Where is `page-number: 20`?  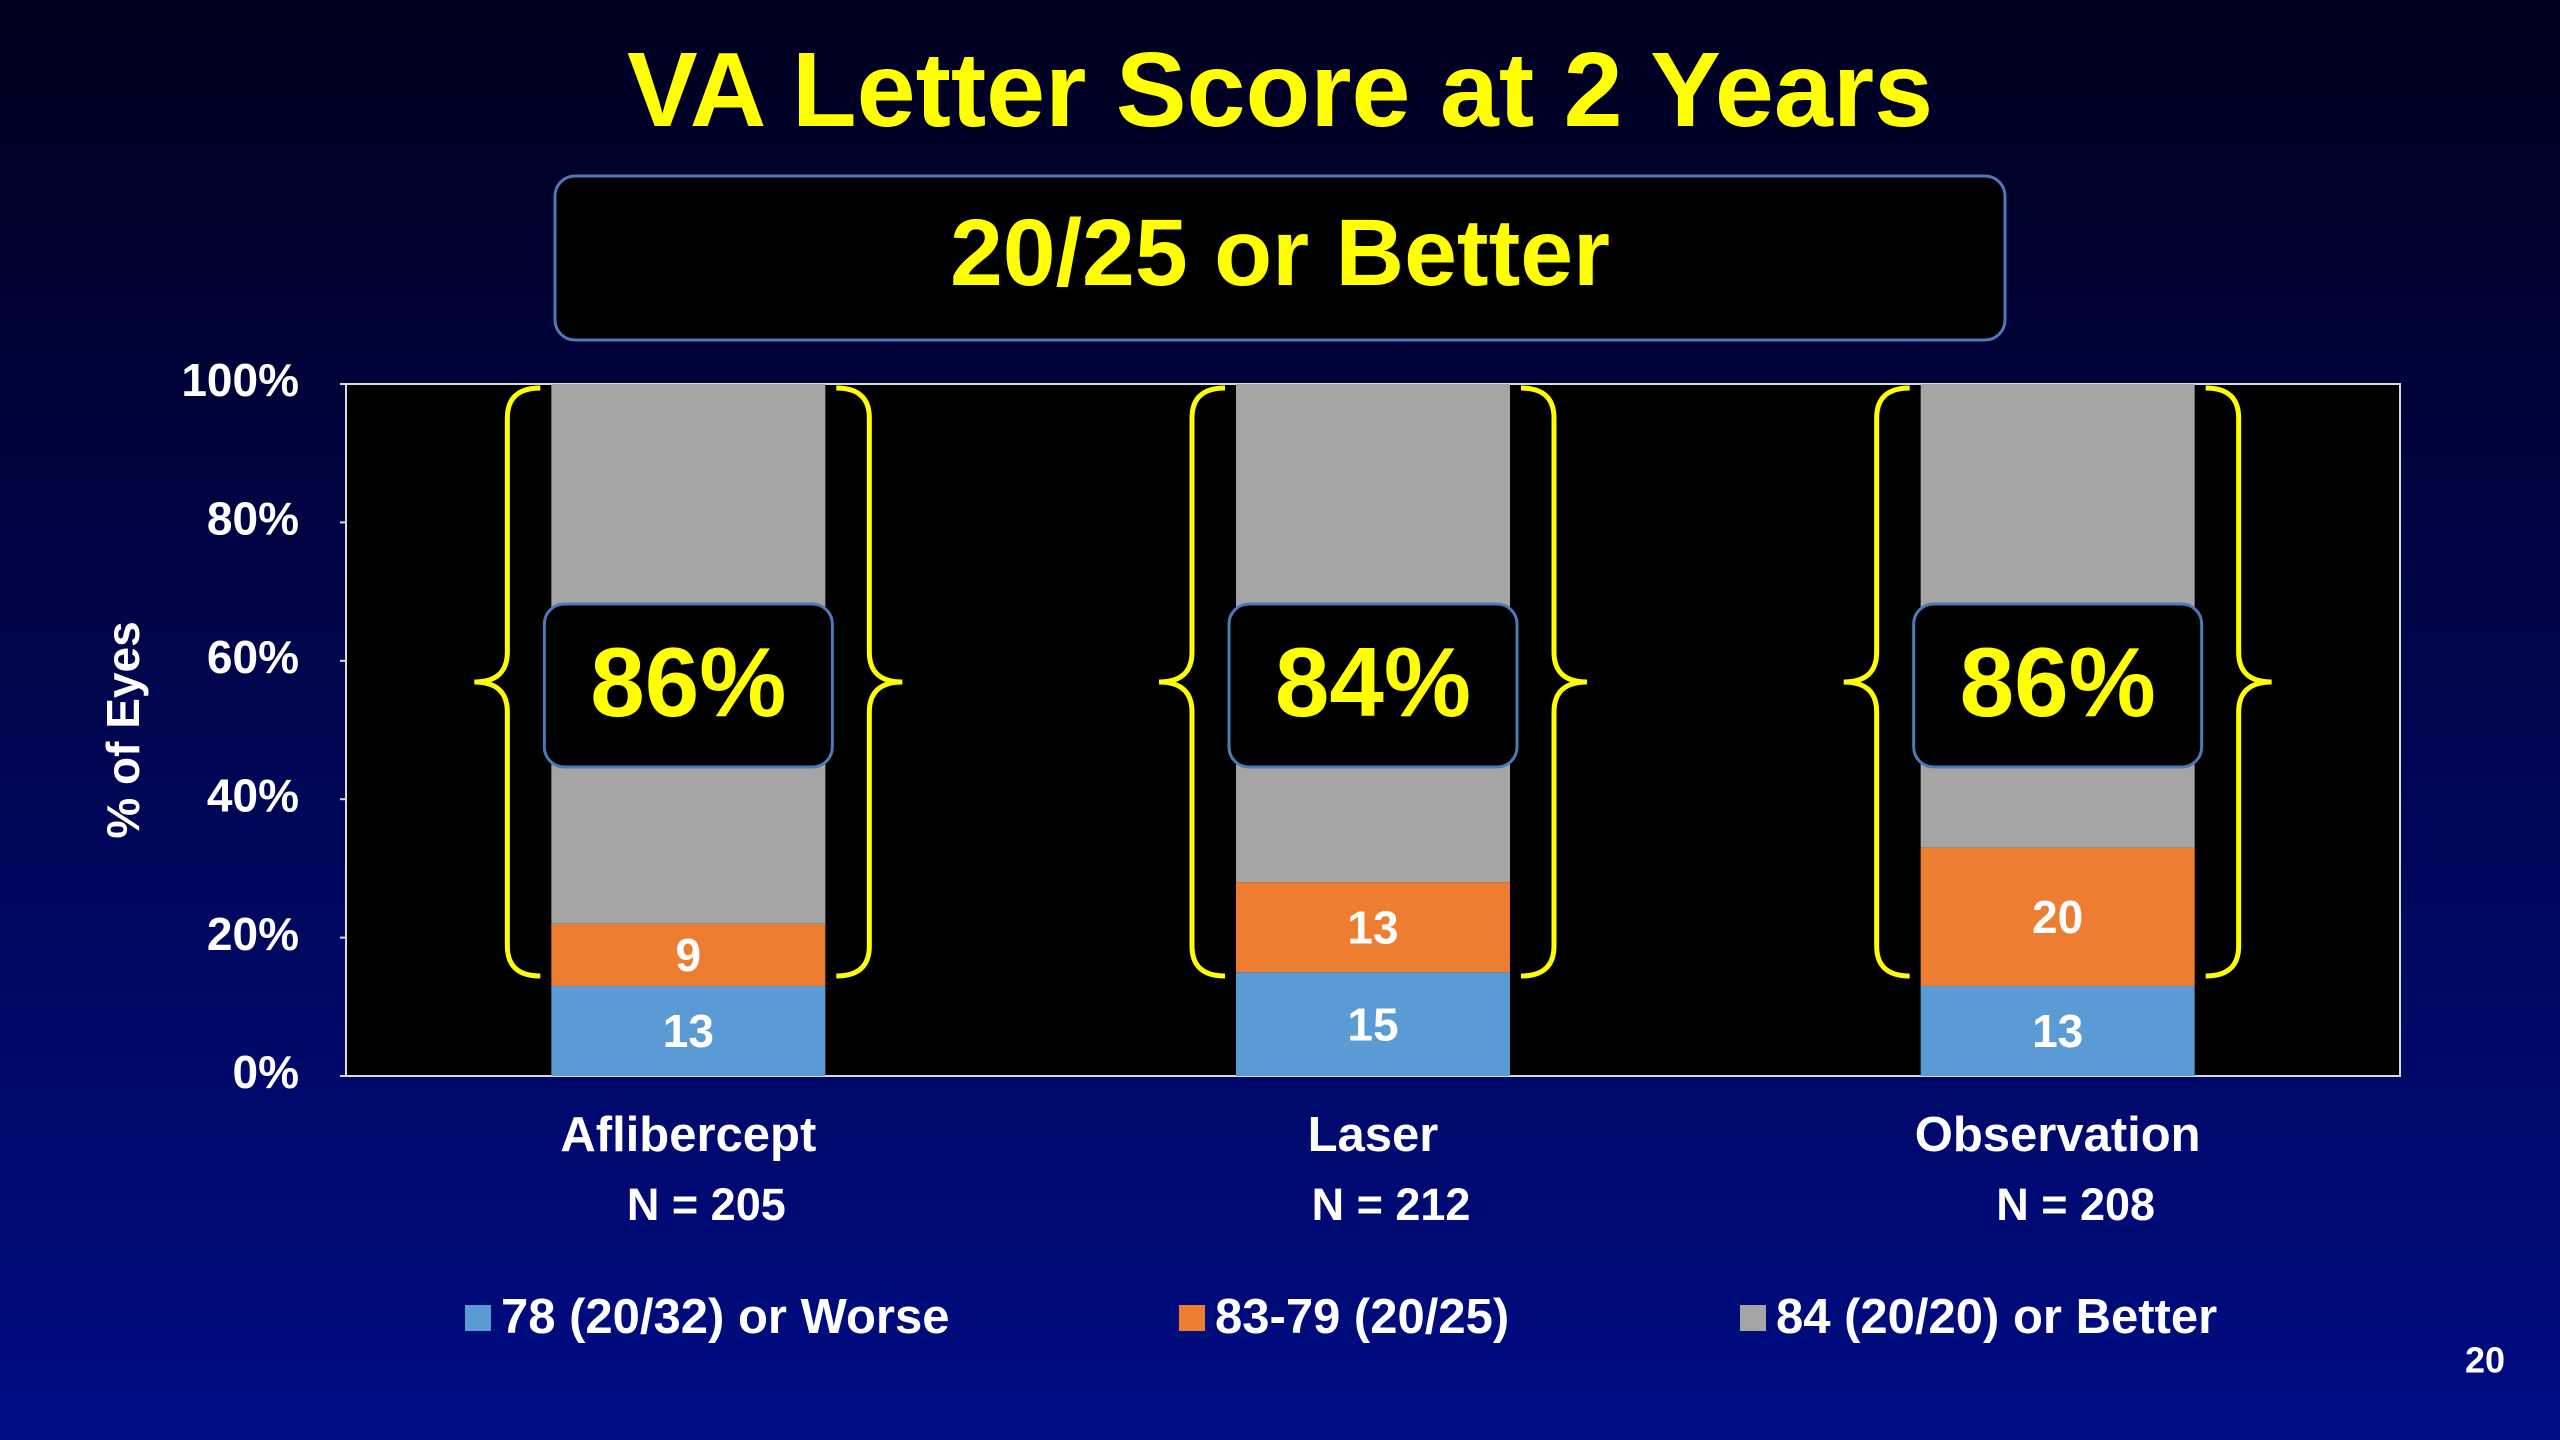
page-number: 20 is located at coordinates (2485, 1360).